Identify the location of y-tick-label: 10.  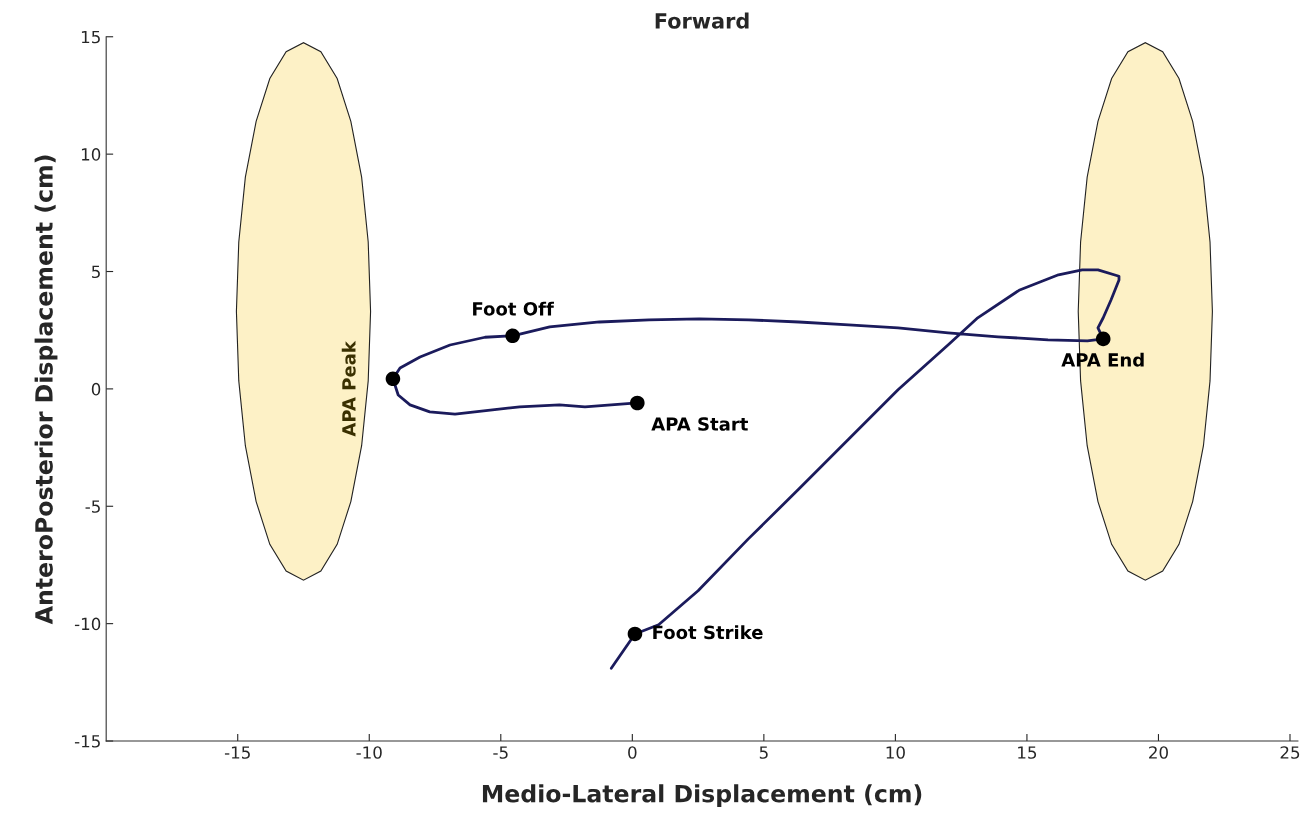
(91, 154).